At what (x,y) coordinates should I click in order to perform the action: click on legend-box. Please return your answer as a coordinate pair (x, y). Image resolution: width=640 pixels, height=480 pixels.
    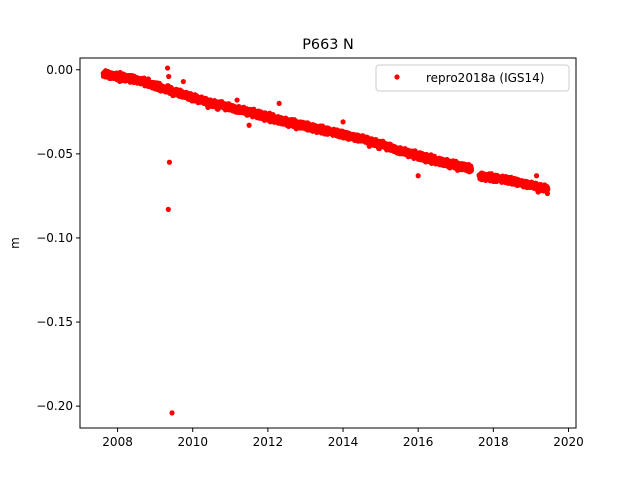
    Looking at the image, I should click on (472, 78).